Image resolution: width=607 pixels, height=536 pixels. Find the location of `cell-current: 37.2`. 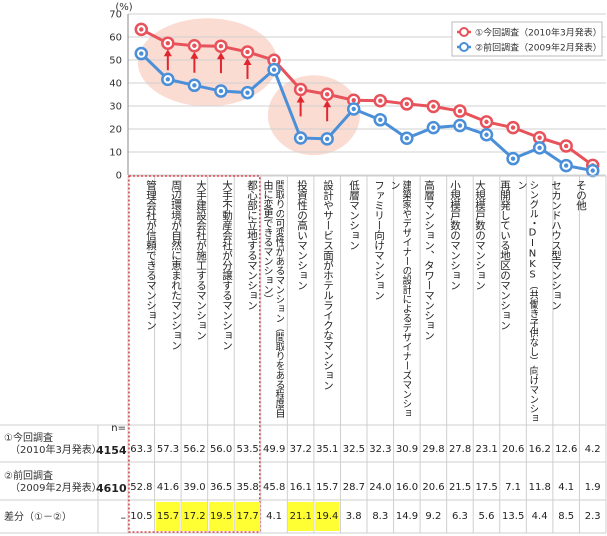

cell-current: 37.2 is located at coordinates (300, 449).